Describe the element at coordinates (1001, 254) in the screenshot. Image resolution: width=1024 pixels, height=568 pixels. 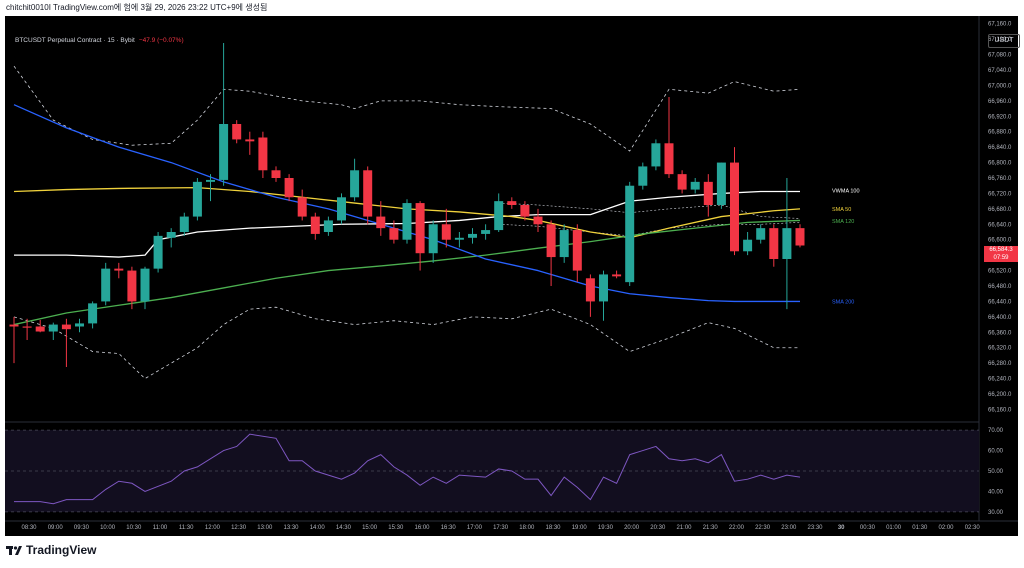
I see `last-price-badge: 66,584.3 07:59` at that location.